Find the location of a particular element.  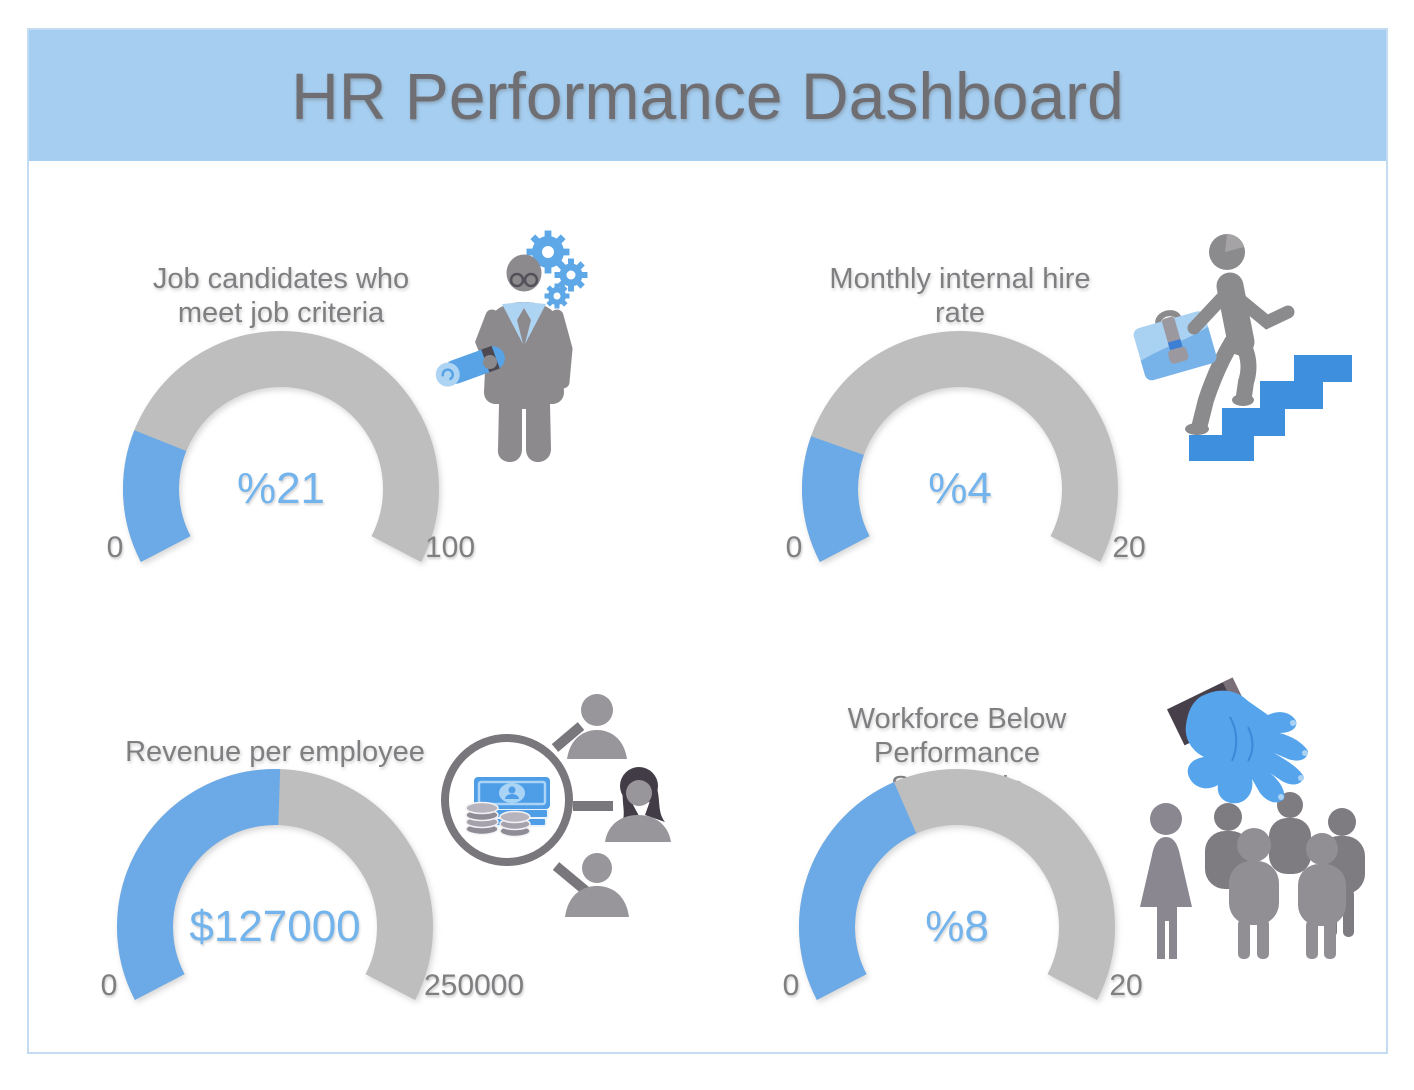

money-magnifier-icon is located at coordinates (556, 805).